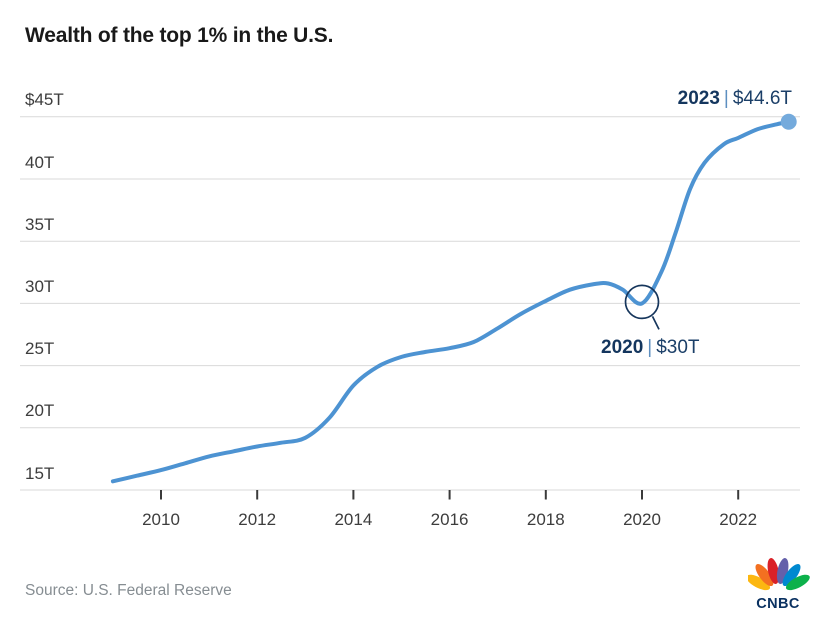 Image resolution: width=830 pixels, height=629 pixels. What do you see at coordinates (40, 349) in the screenshot?
I see `y-tick-label-25t: 25T` at bounding box center [40, 349].